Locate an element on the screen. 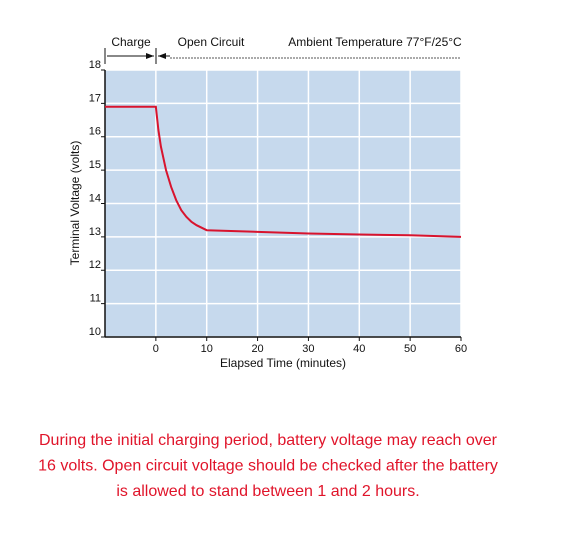  x-tick-label: 10 is located at coordinates (207, 349).